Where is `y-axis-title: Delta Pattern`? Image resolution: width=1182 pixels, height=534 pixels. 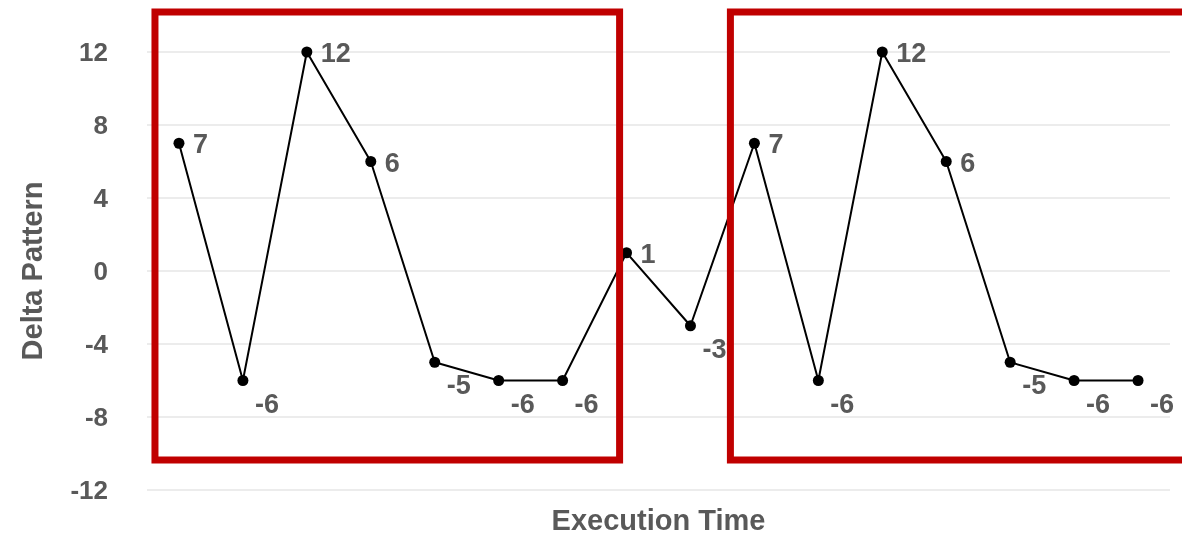
y-axis-title: Delta Pattern is located at coordinates (32, 271).